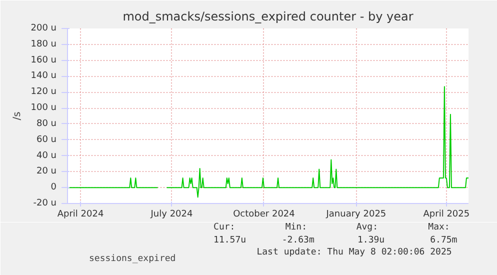 This screenshot has height=275, width=497. Describe the element at coordinates (46, 171) in the screenshot. I see `y-tick-label: 20 u` at that location.